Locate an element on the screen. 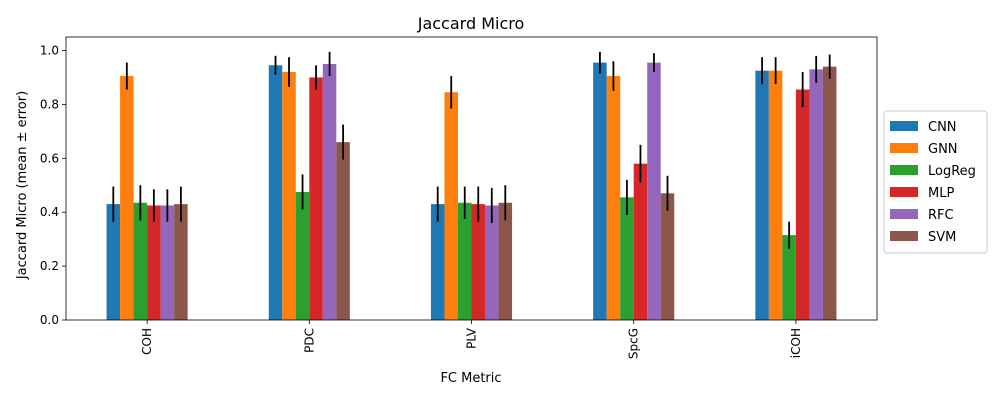  bar-gnn-icoh is located at coordinates (775, 195).